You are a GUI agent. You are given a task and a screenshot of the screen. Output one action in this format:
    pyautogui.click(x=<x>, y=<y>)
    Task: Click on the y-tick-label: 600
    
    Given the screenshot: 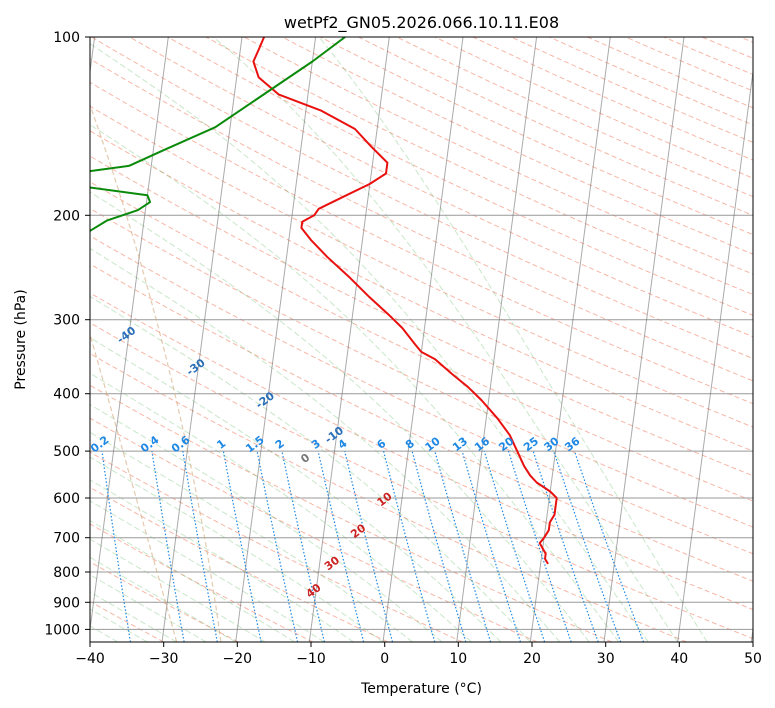 What is the action you would take?
    pyautogui.click(x=66, y=499)
    